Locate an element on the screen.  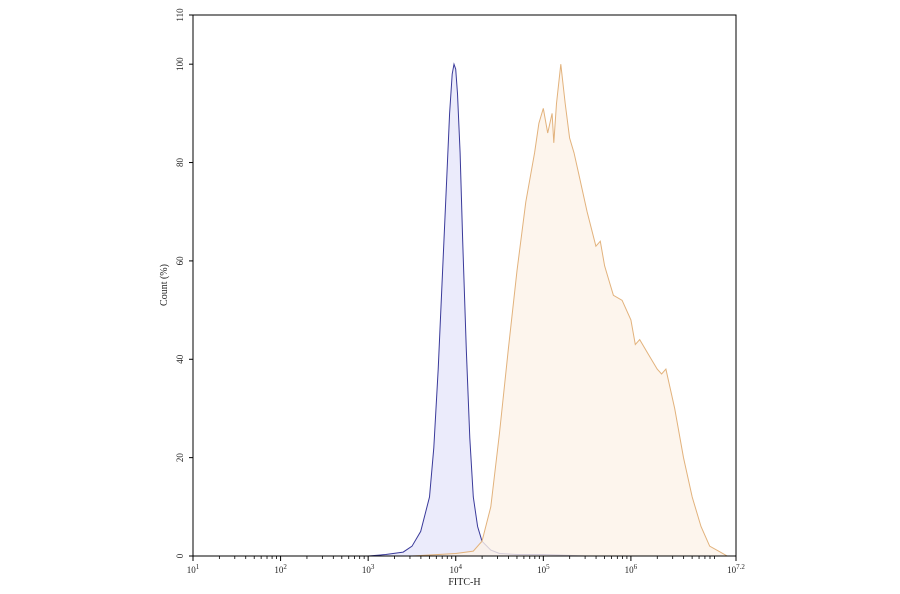
y-tick-label: 110 is located at coordinates (180, 15).